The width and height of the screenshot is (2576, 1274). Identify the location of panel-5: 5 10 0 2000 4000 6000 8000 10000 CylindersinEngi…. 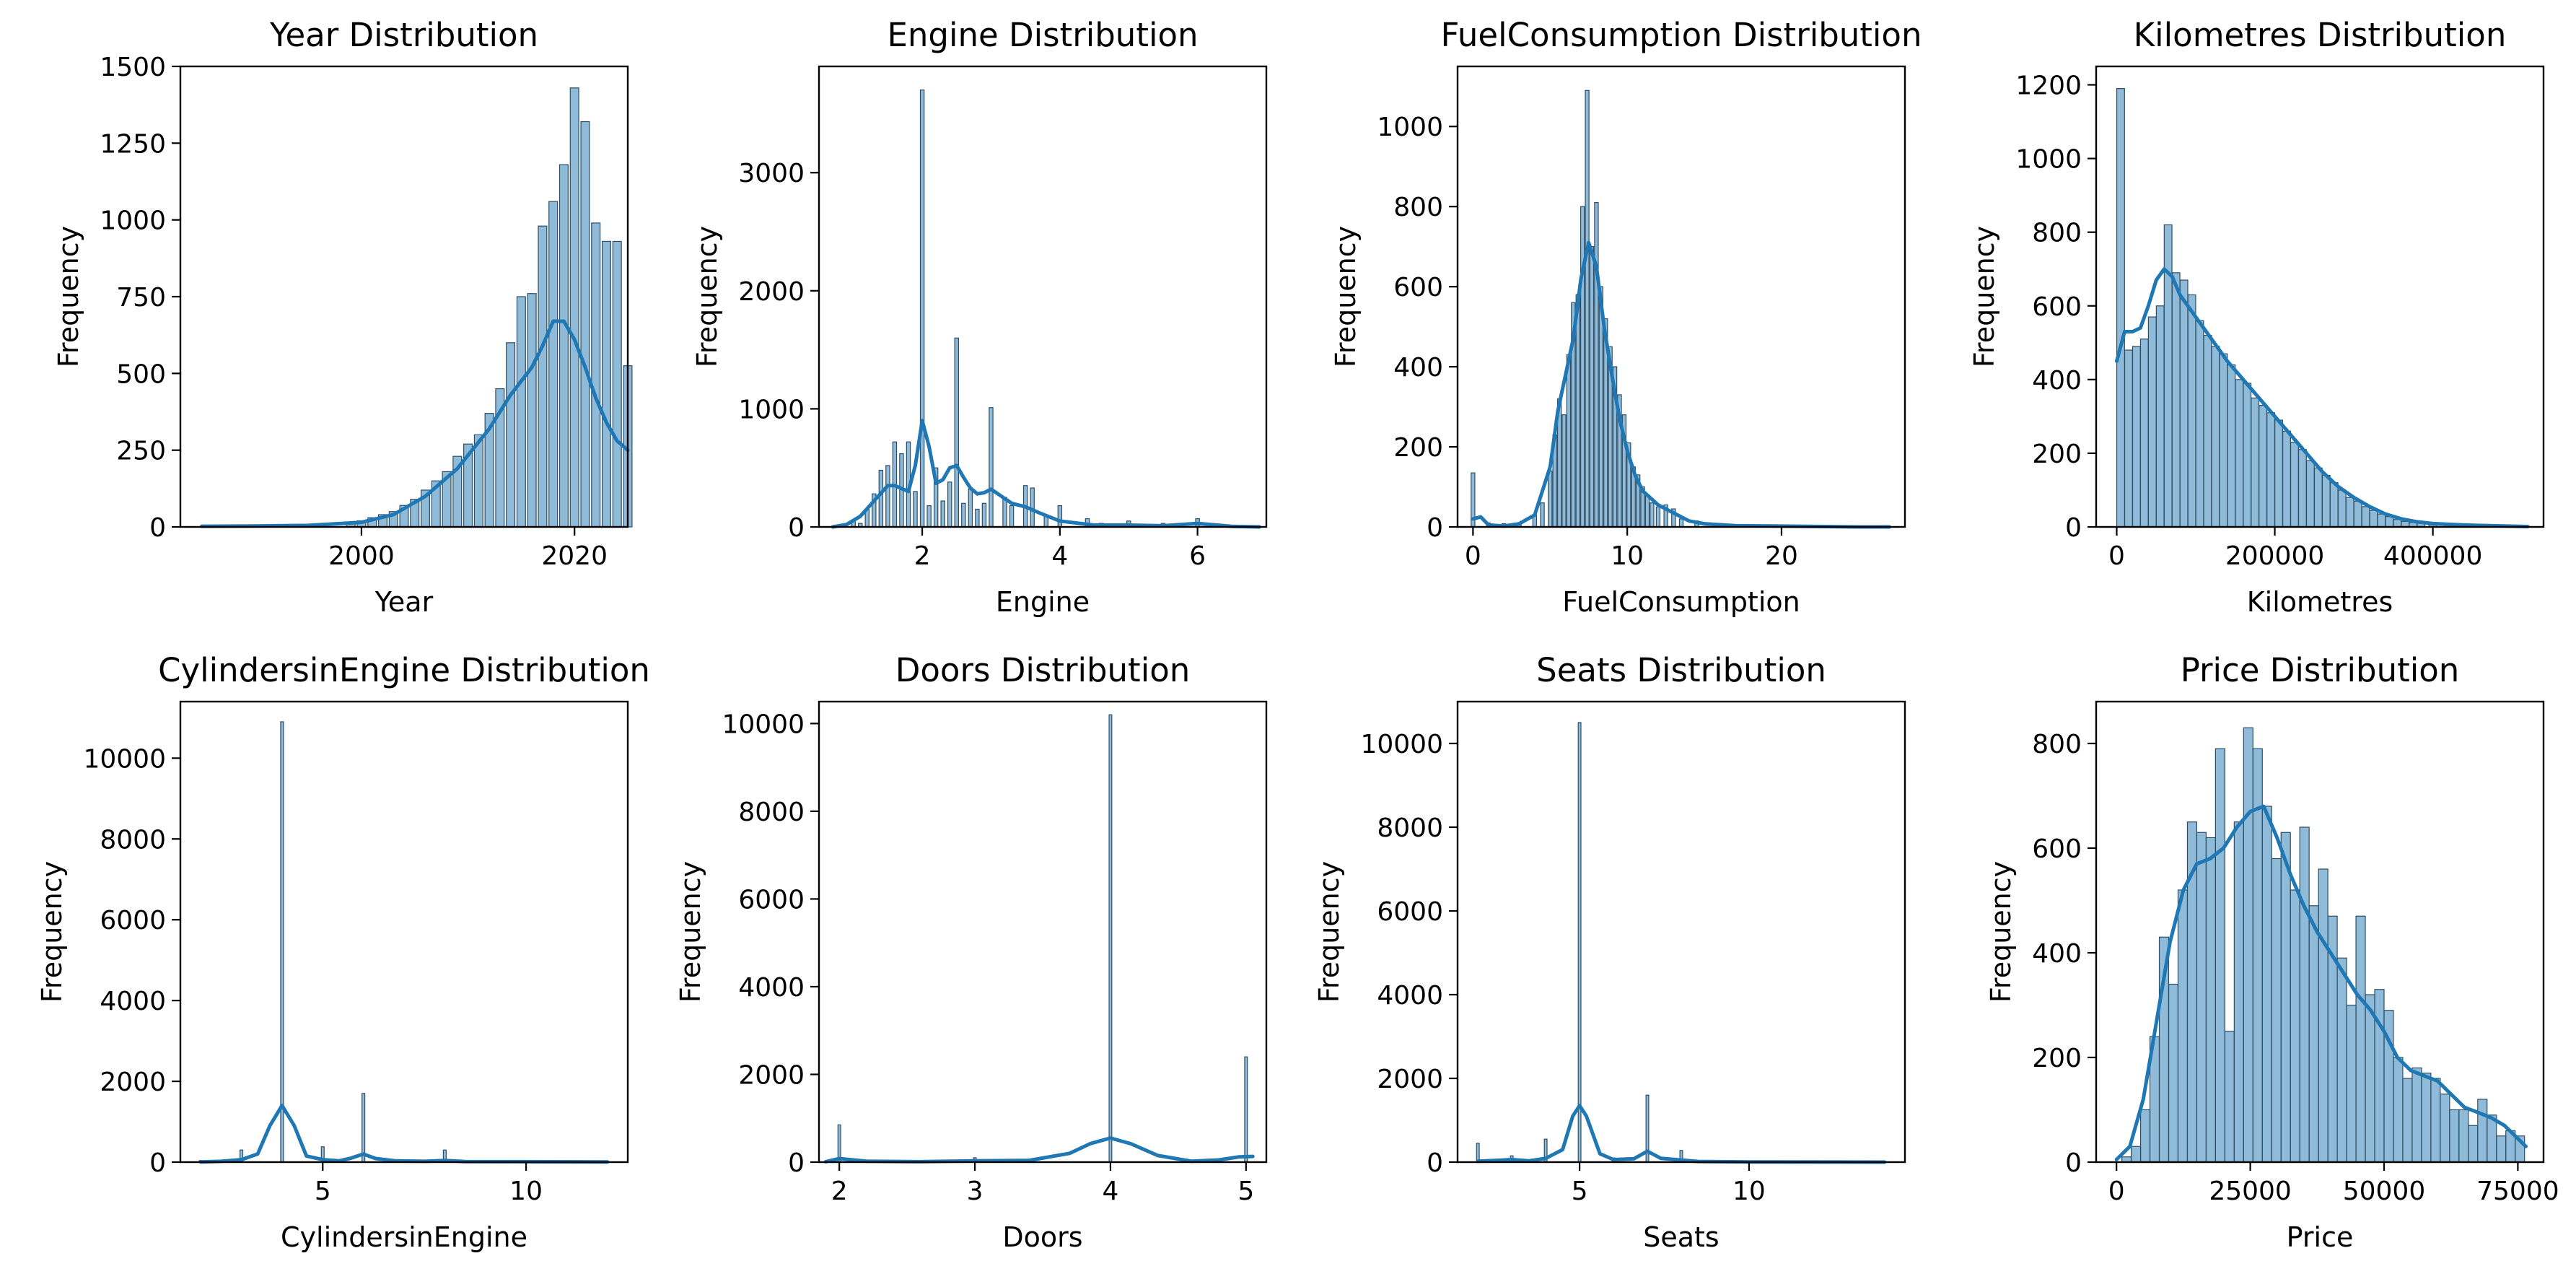
(343, 952).